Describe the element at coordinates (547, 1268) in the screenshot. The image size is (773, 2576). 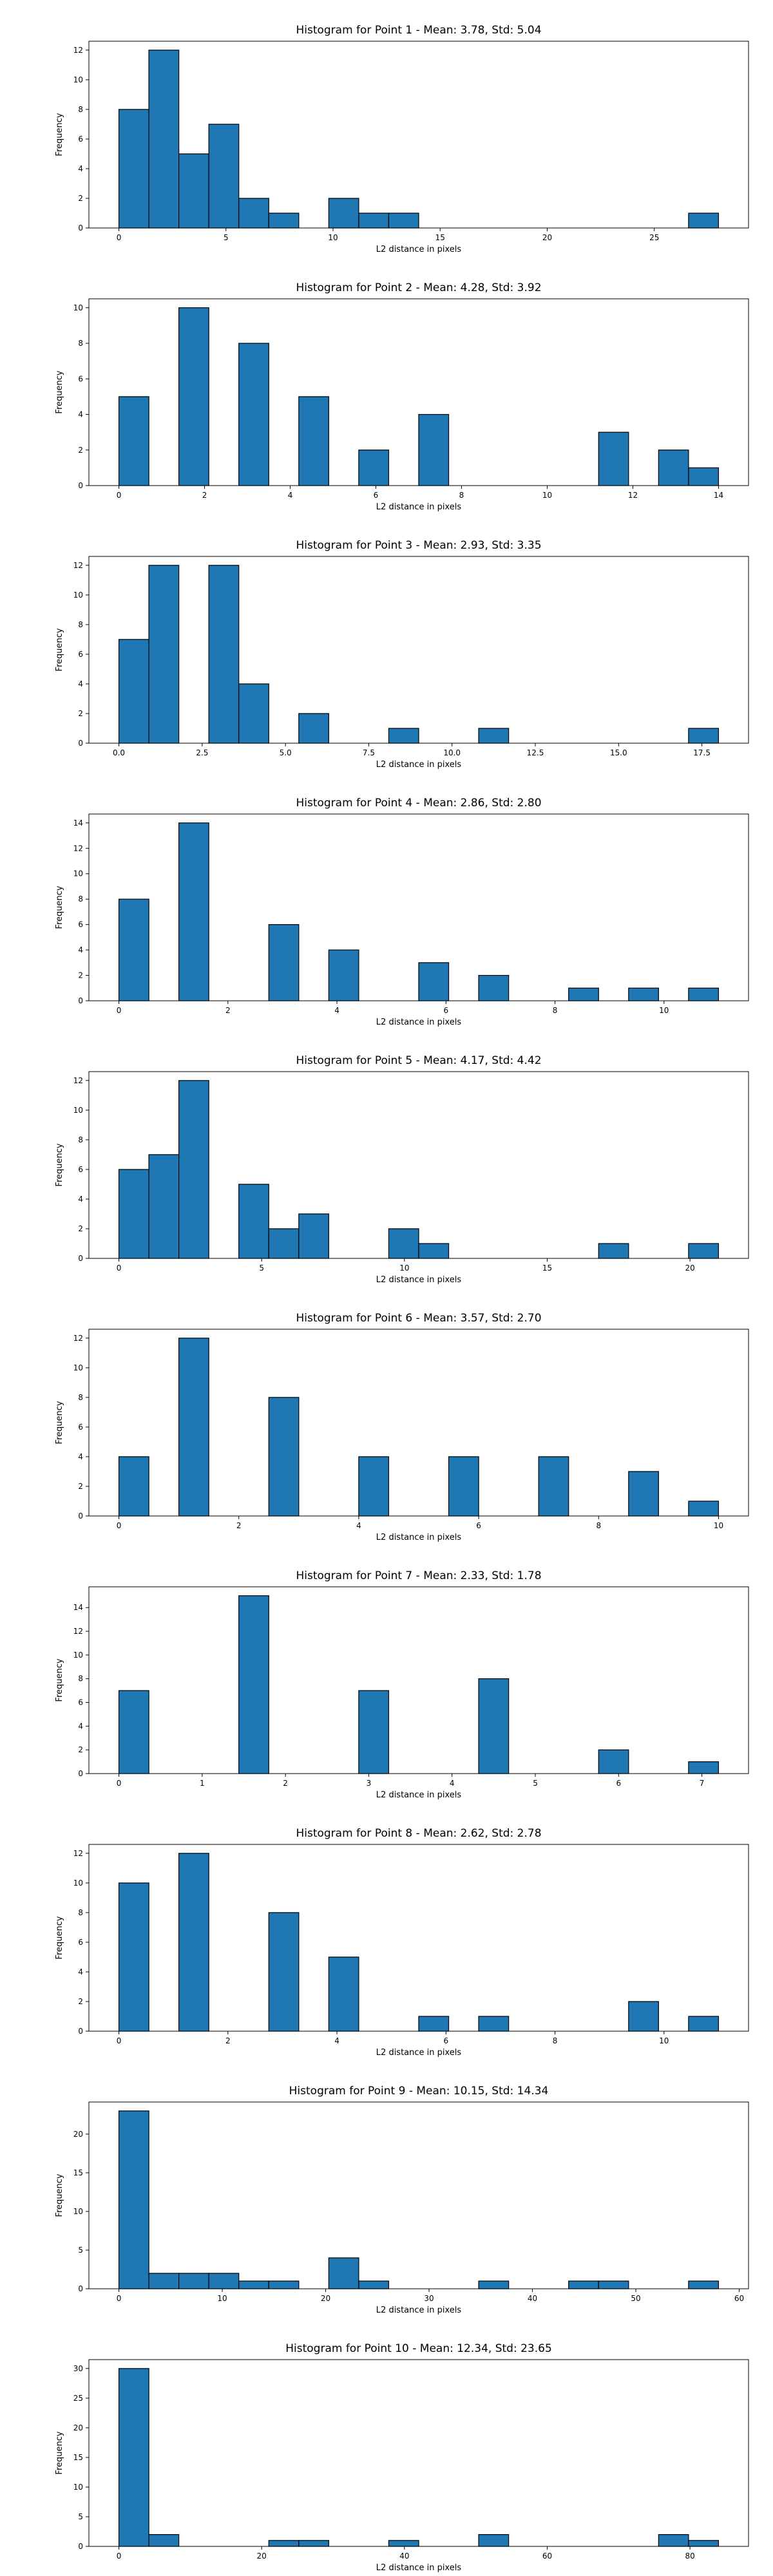
I see `x-tick-label: 15` at that location.